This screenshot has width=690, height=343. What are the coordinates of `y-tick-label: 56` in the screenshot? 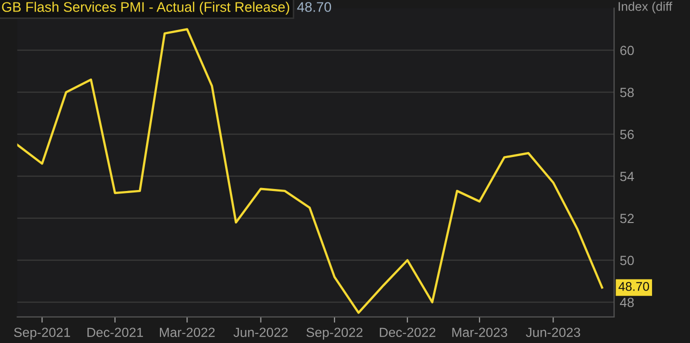 It's located at (627, 135).